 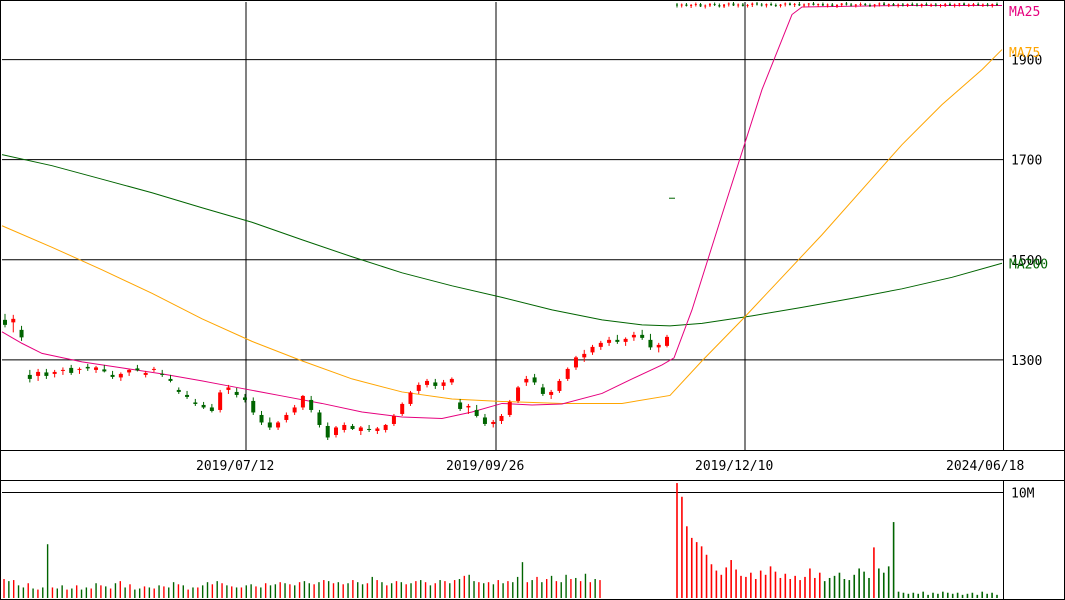 What do you see at coordinates (1024, 12) in the screenshot?
I see `ma25-label: MA25` at bounding box center [1024, 12].